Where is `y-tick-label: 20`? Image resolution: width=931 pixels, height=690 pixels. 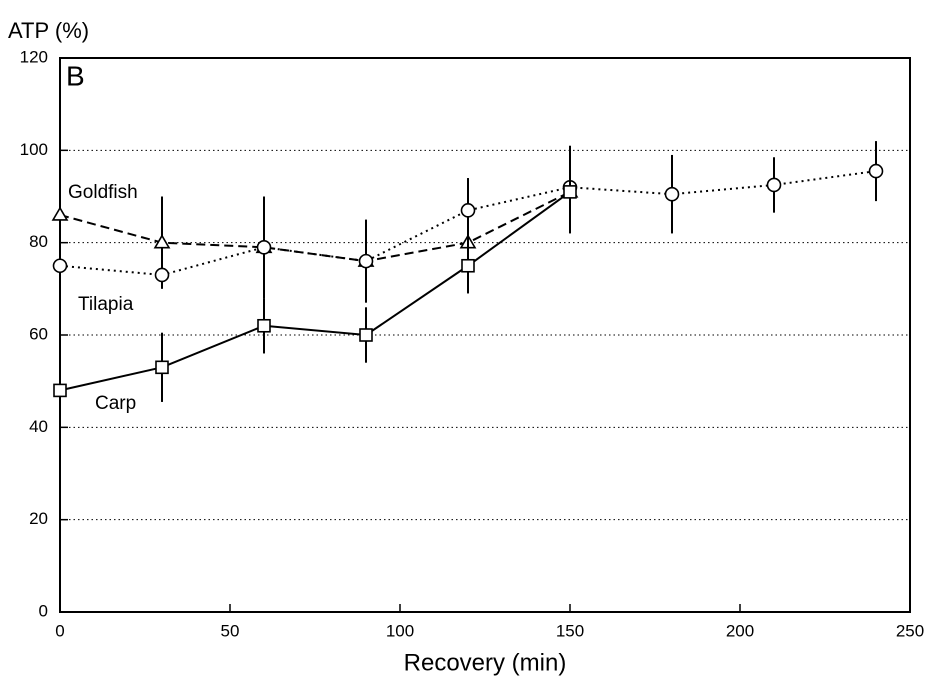 y-tick-label: 20 is located at coordinates (38, 518).